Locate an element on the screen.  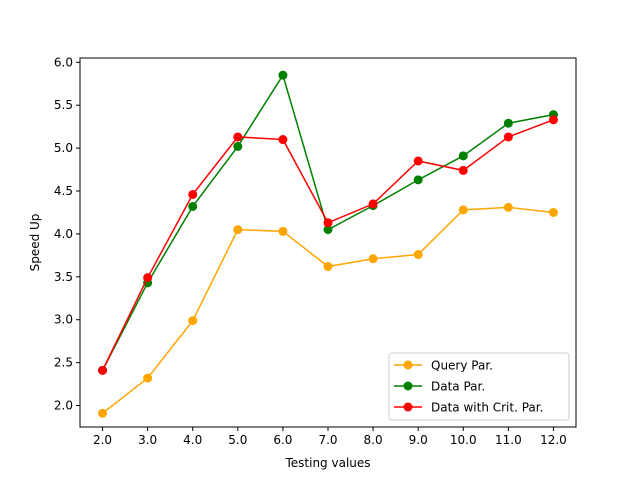
legend-label: Data Par. is located at coordinates (458, 387).